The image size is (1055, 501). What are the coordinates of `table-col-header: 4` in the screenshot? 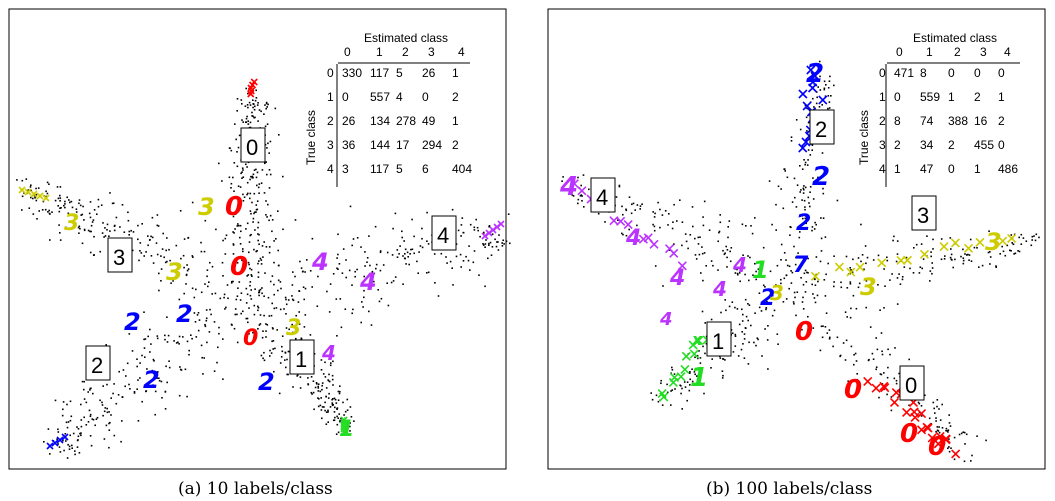 It's located at (461, 52).